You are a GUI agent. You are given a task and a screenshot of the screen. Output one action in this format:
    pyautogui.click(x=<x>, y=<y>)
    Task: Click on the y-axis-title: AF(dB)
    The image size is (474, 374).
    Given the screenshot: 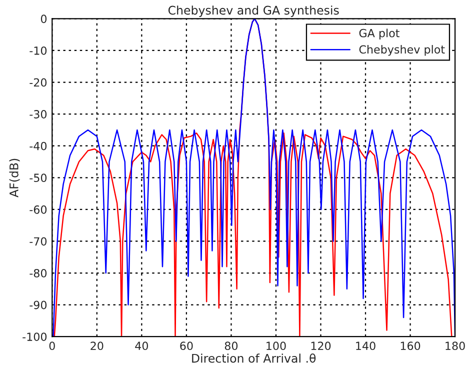 What is the action you would take?
    pyautogui.click(x=14, y=178)
    